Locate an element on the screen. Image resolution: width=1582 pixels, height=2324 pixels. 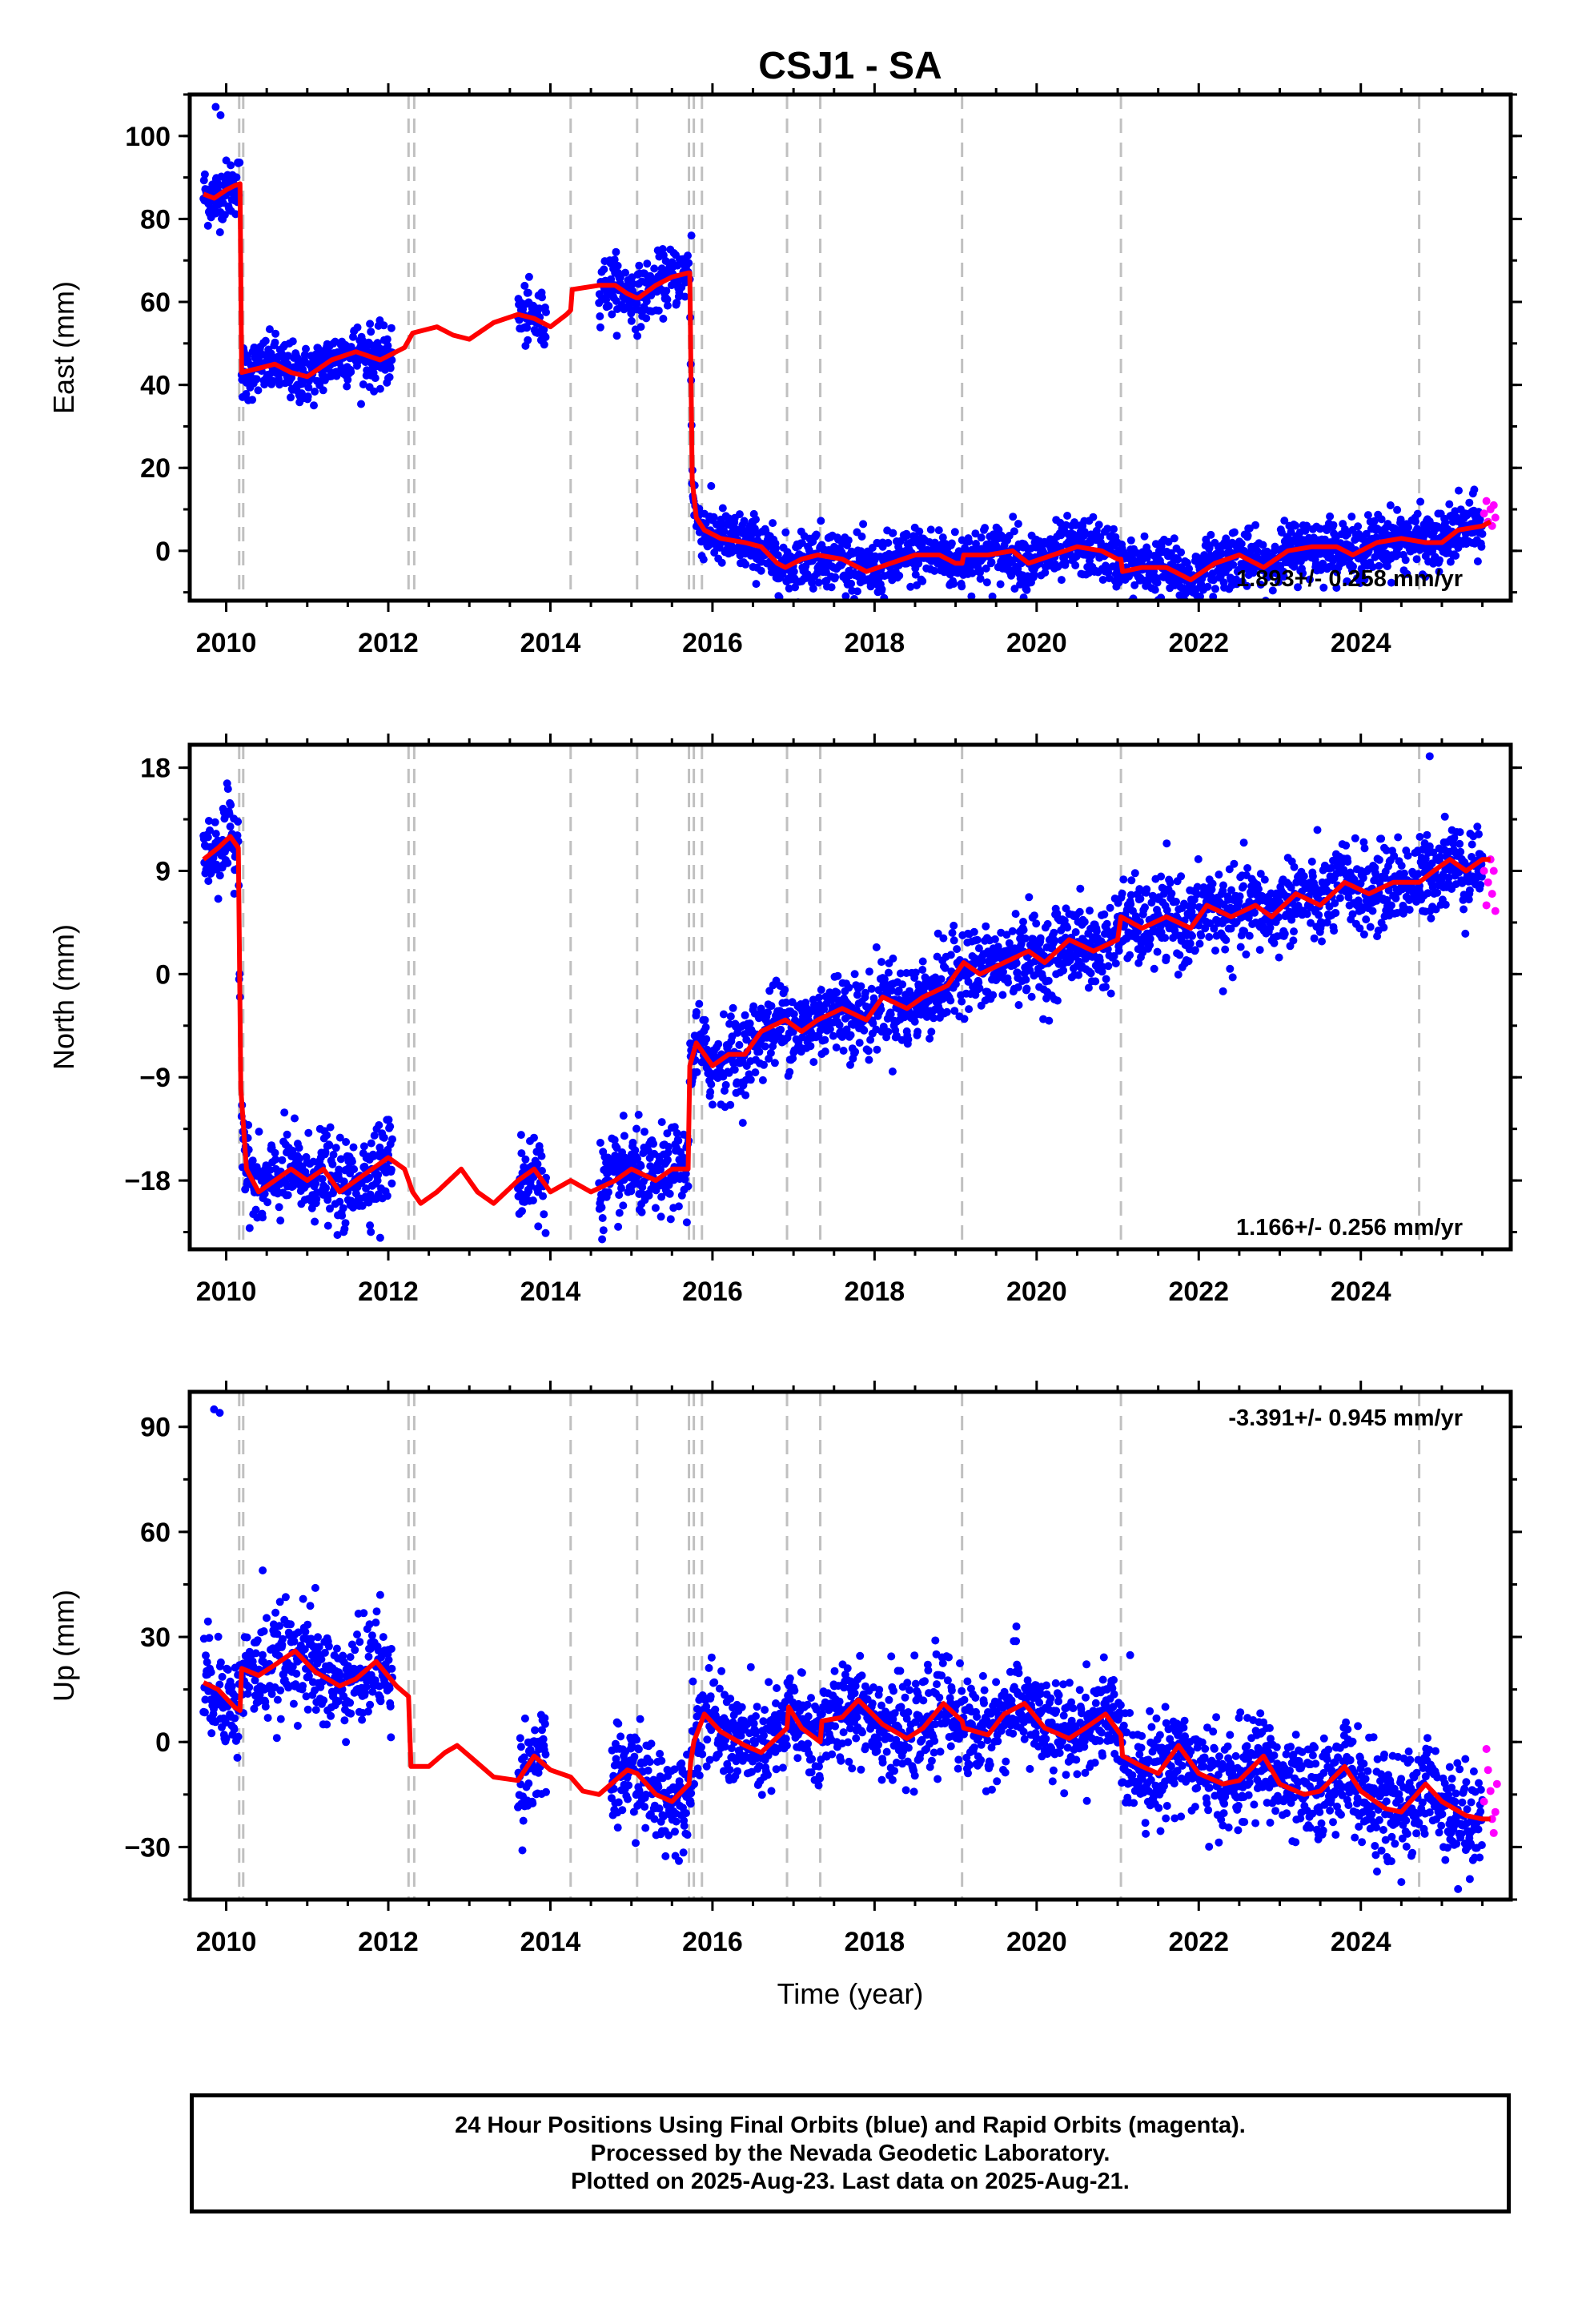
east-model-line is located at coordinates (847, 382).